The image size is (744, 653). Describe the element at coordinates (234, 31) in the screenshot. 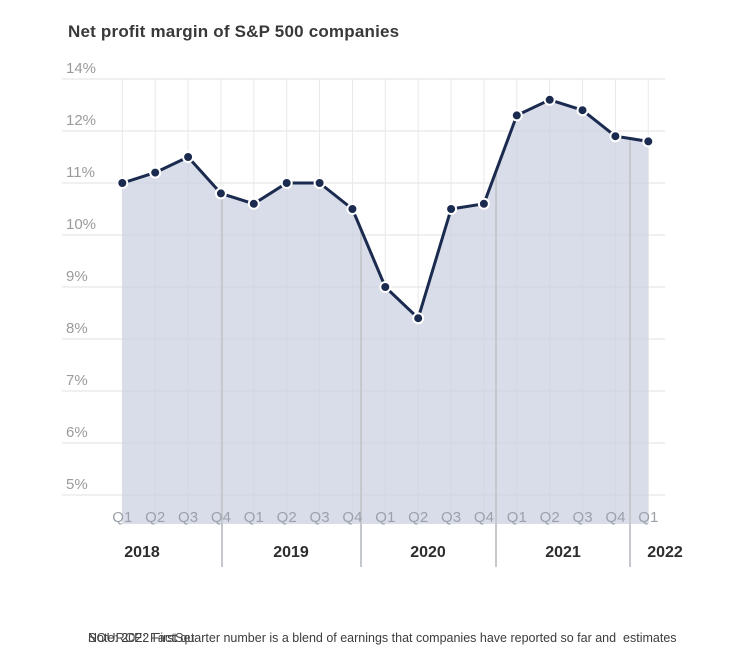

I see `chart-title: Net profit margin of S&P 500 companies` at that location.